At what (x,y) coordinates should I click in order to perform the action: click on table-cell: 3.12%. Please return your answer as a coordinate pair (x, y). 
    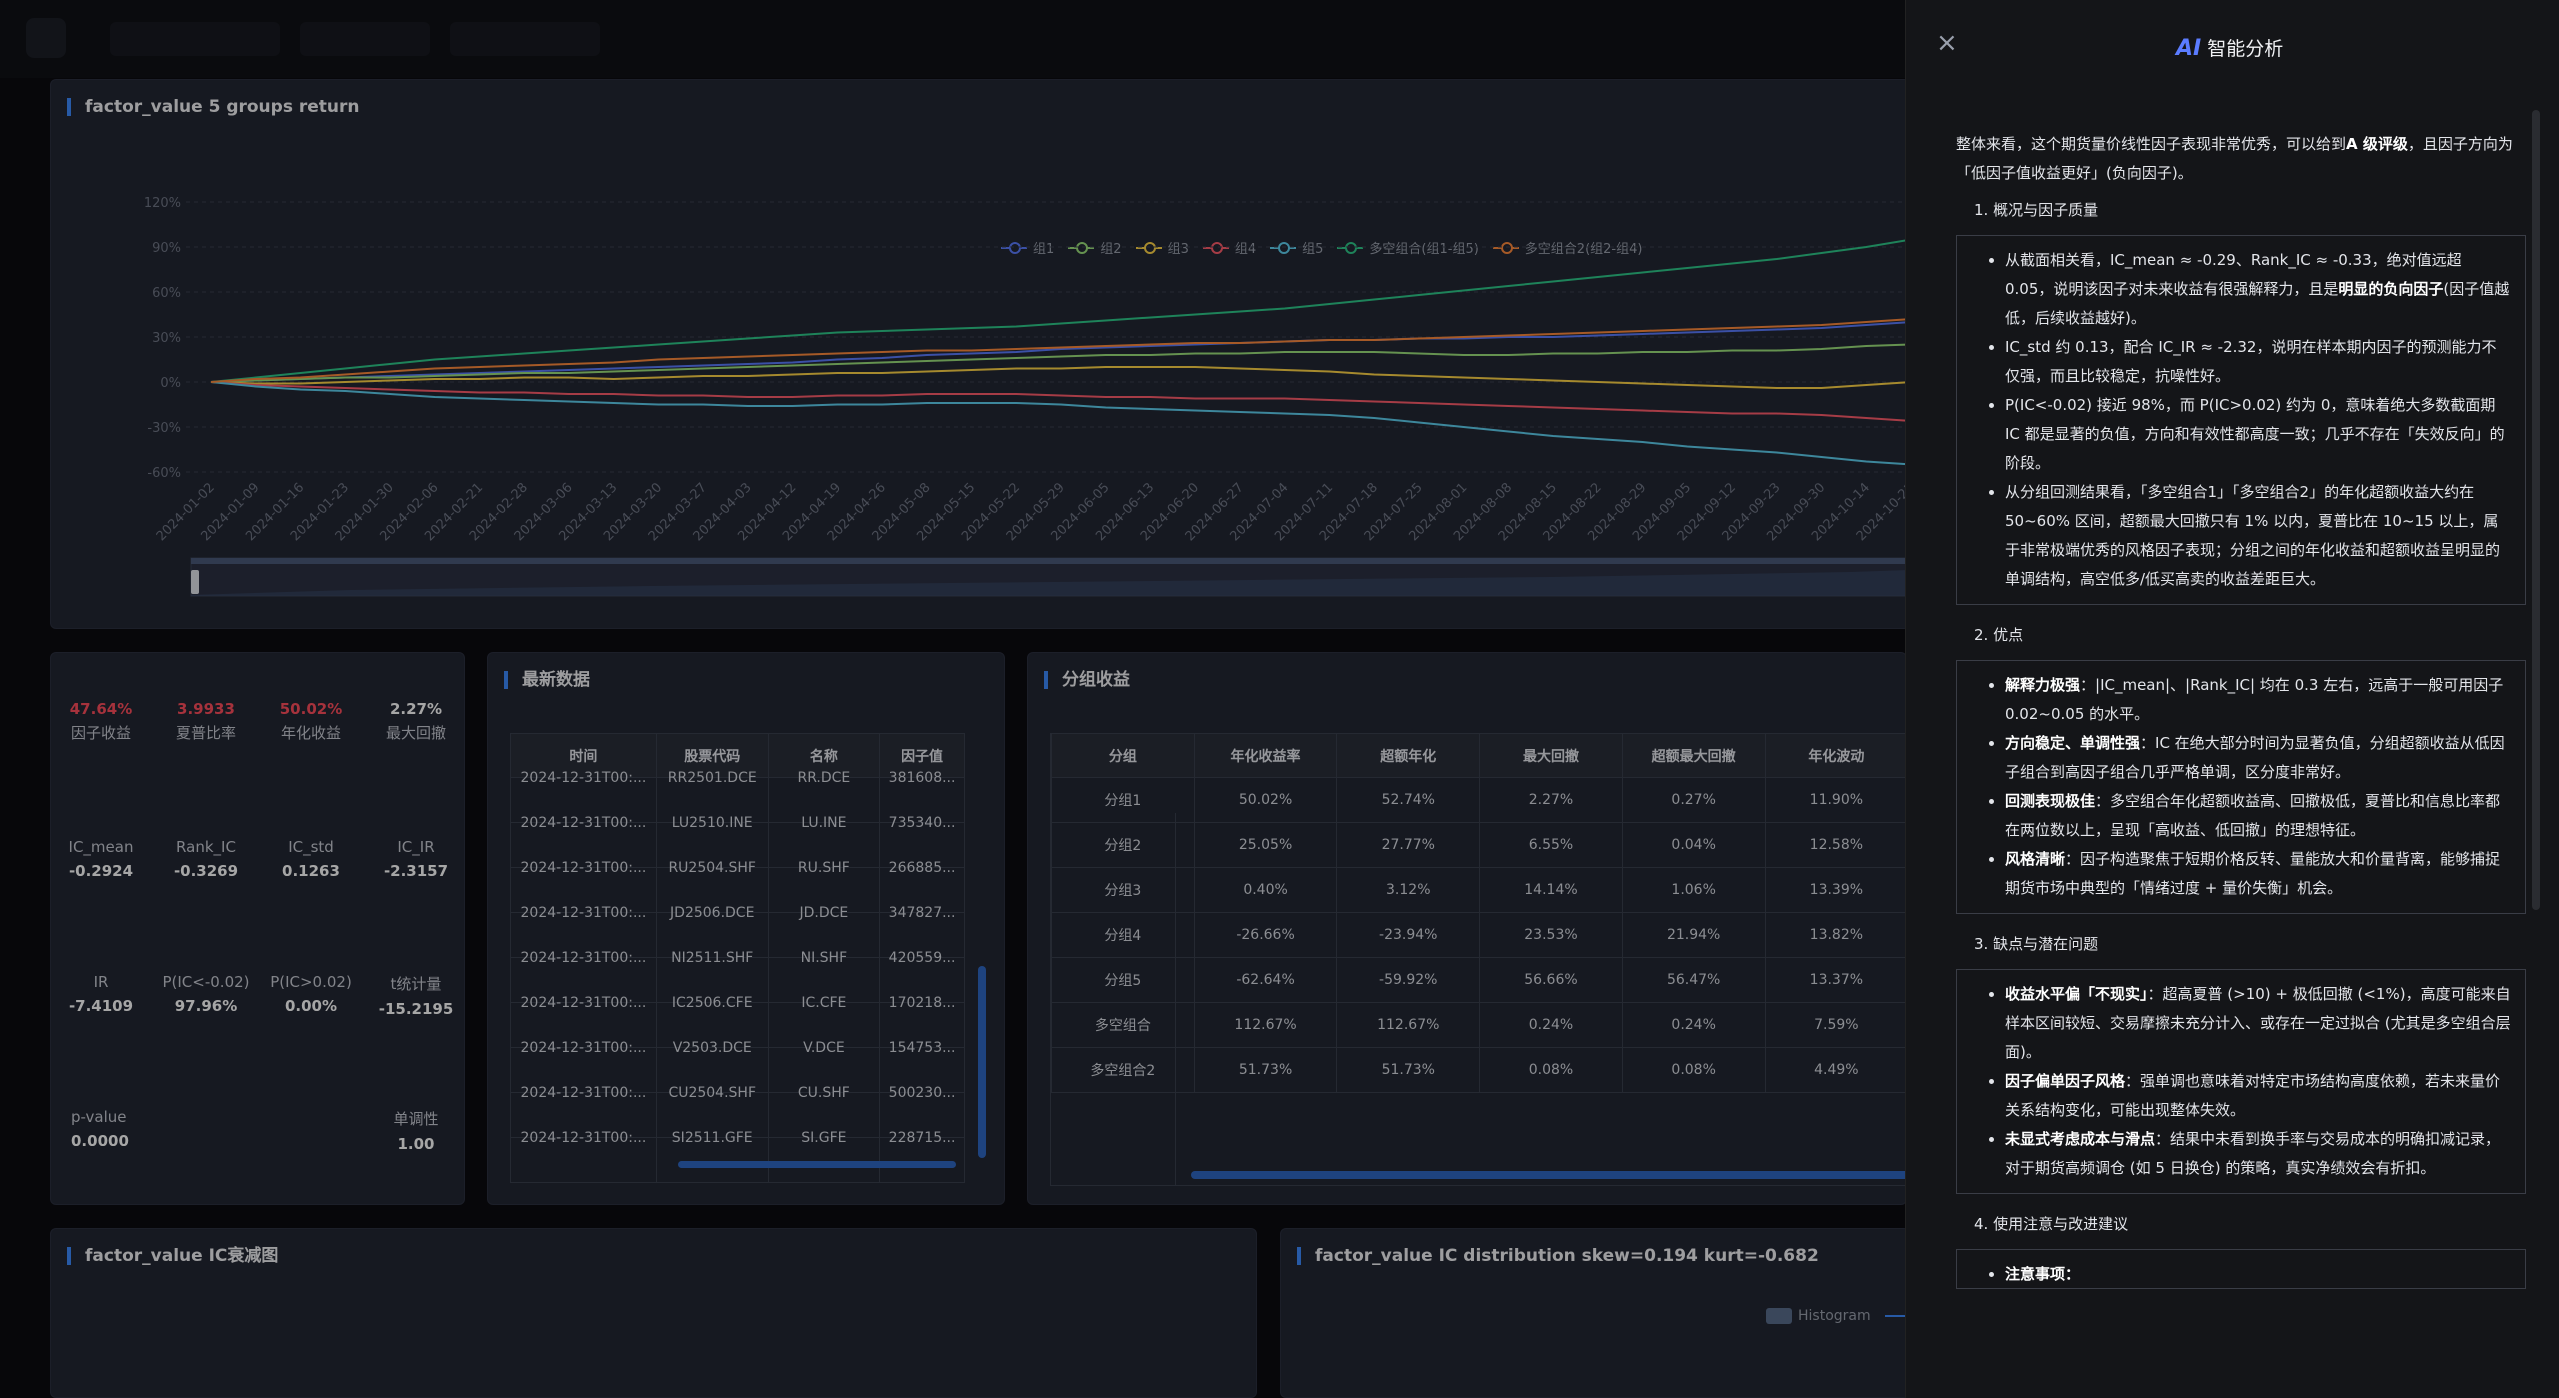
    Looking at the image, I should click on (1408, 890).